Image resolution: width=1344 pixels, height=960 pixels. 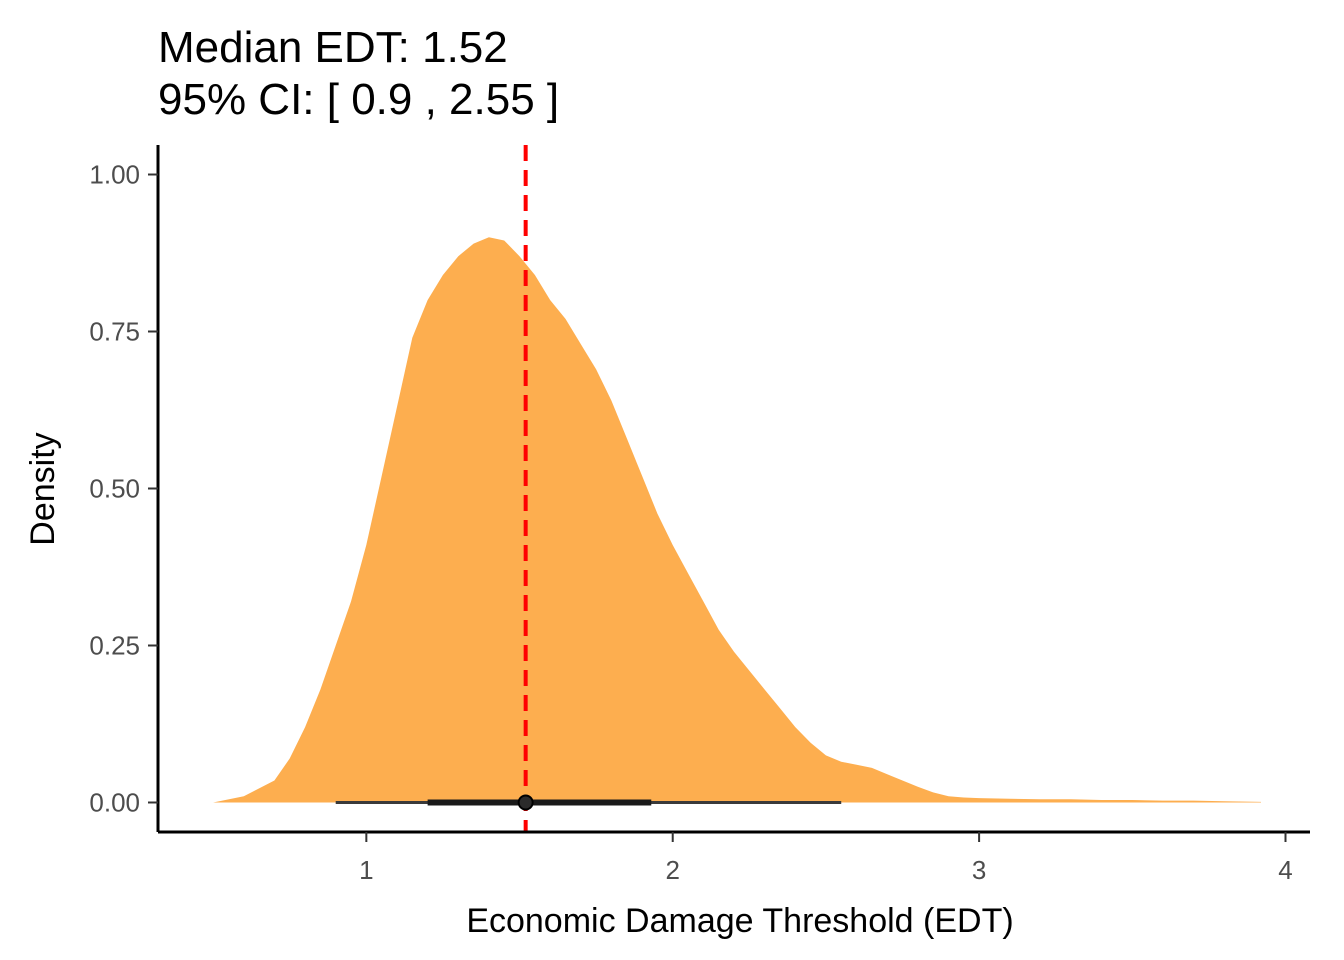 I want to click on title-line-median: Median EDT: 1.52, so click(x=333, y=47).